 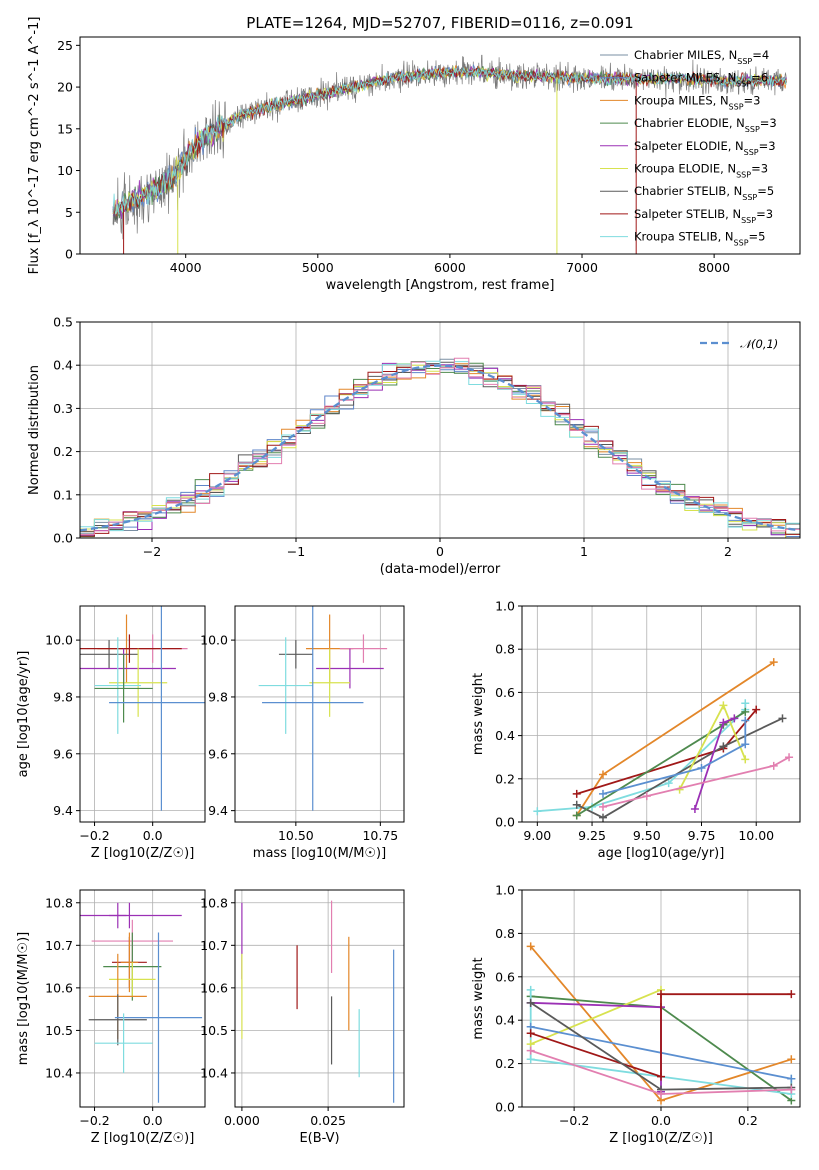 I want to click on y-tick-label: 9.6, so click(x=218, y=753).